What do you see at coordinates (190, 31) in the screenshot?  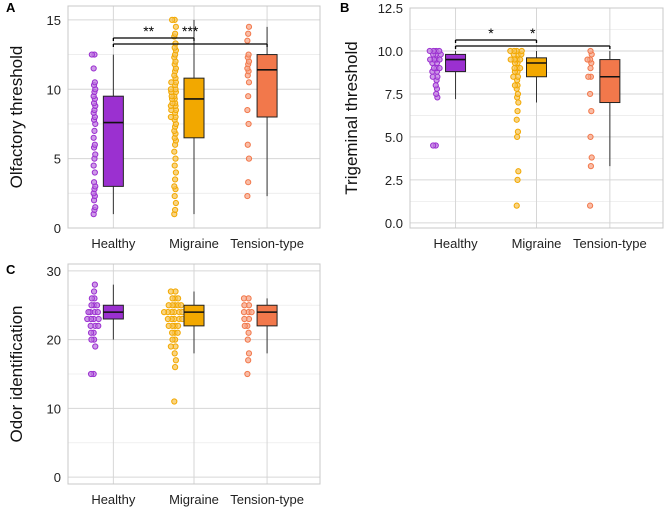 I see `significance-label: ***` at bounding box center [190, 31].